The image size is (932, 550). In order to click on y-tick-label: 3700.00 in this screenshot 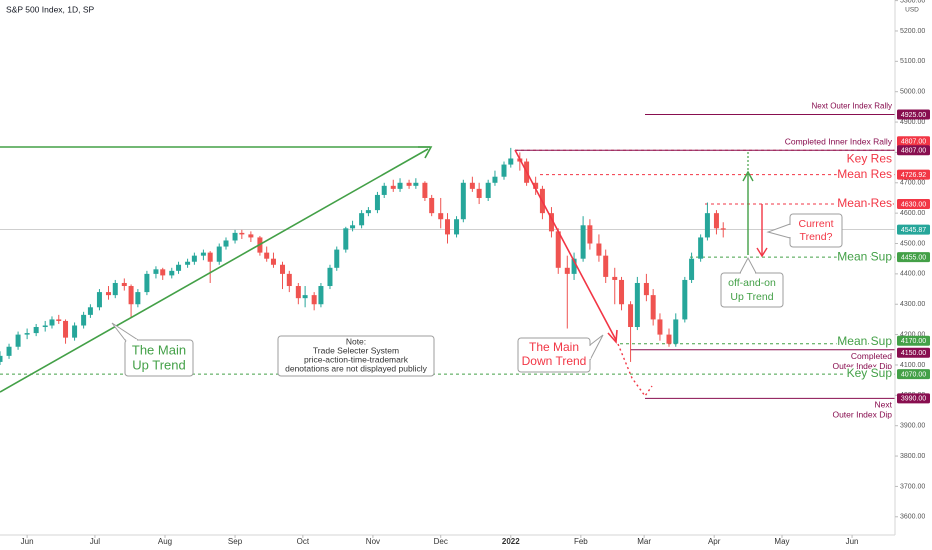, I will do `click(912, 486)`.